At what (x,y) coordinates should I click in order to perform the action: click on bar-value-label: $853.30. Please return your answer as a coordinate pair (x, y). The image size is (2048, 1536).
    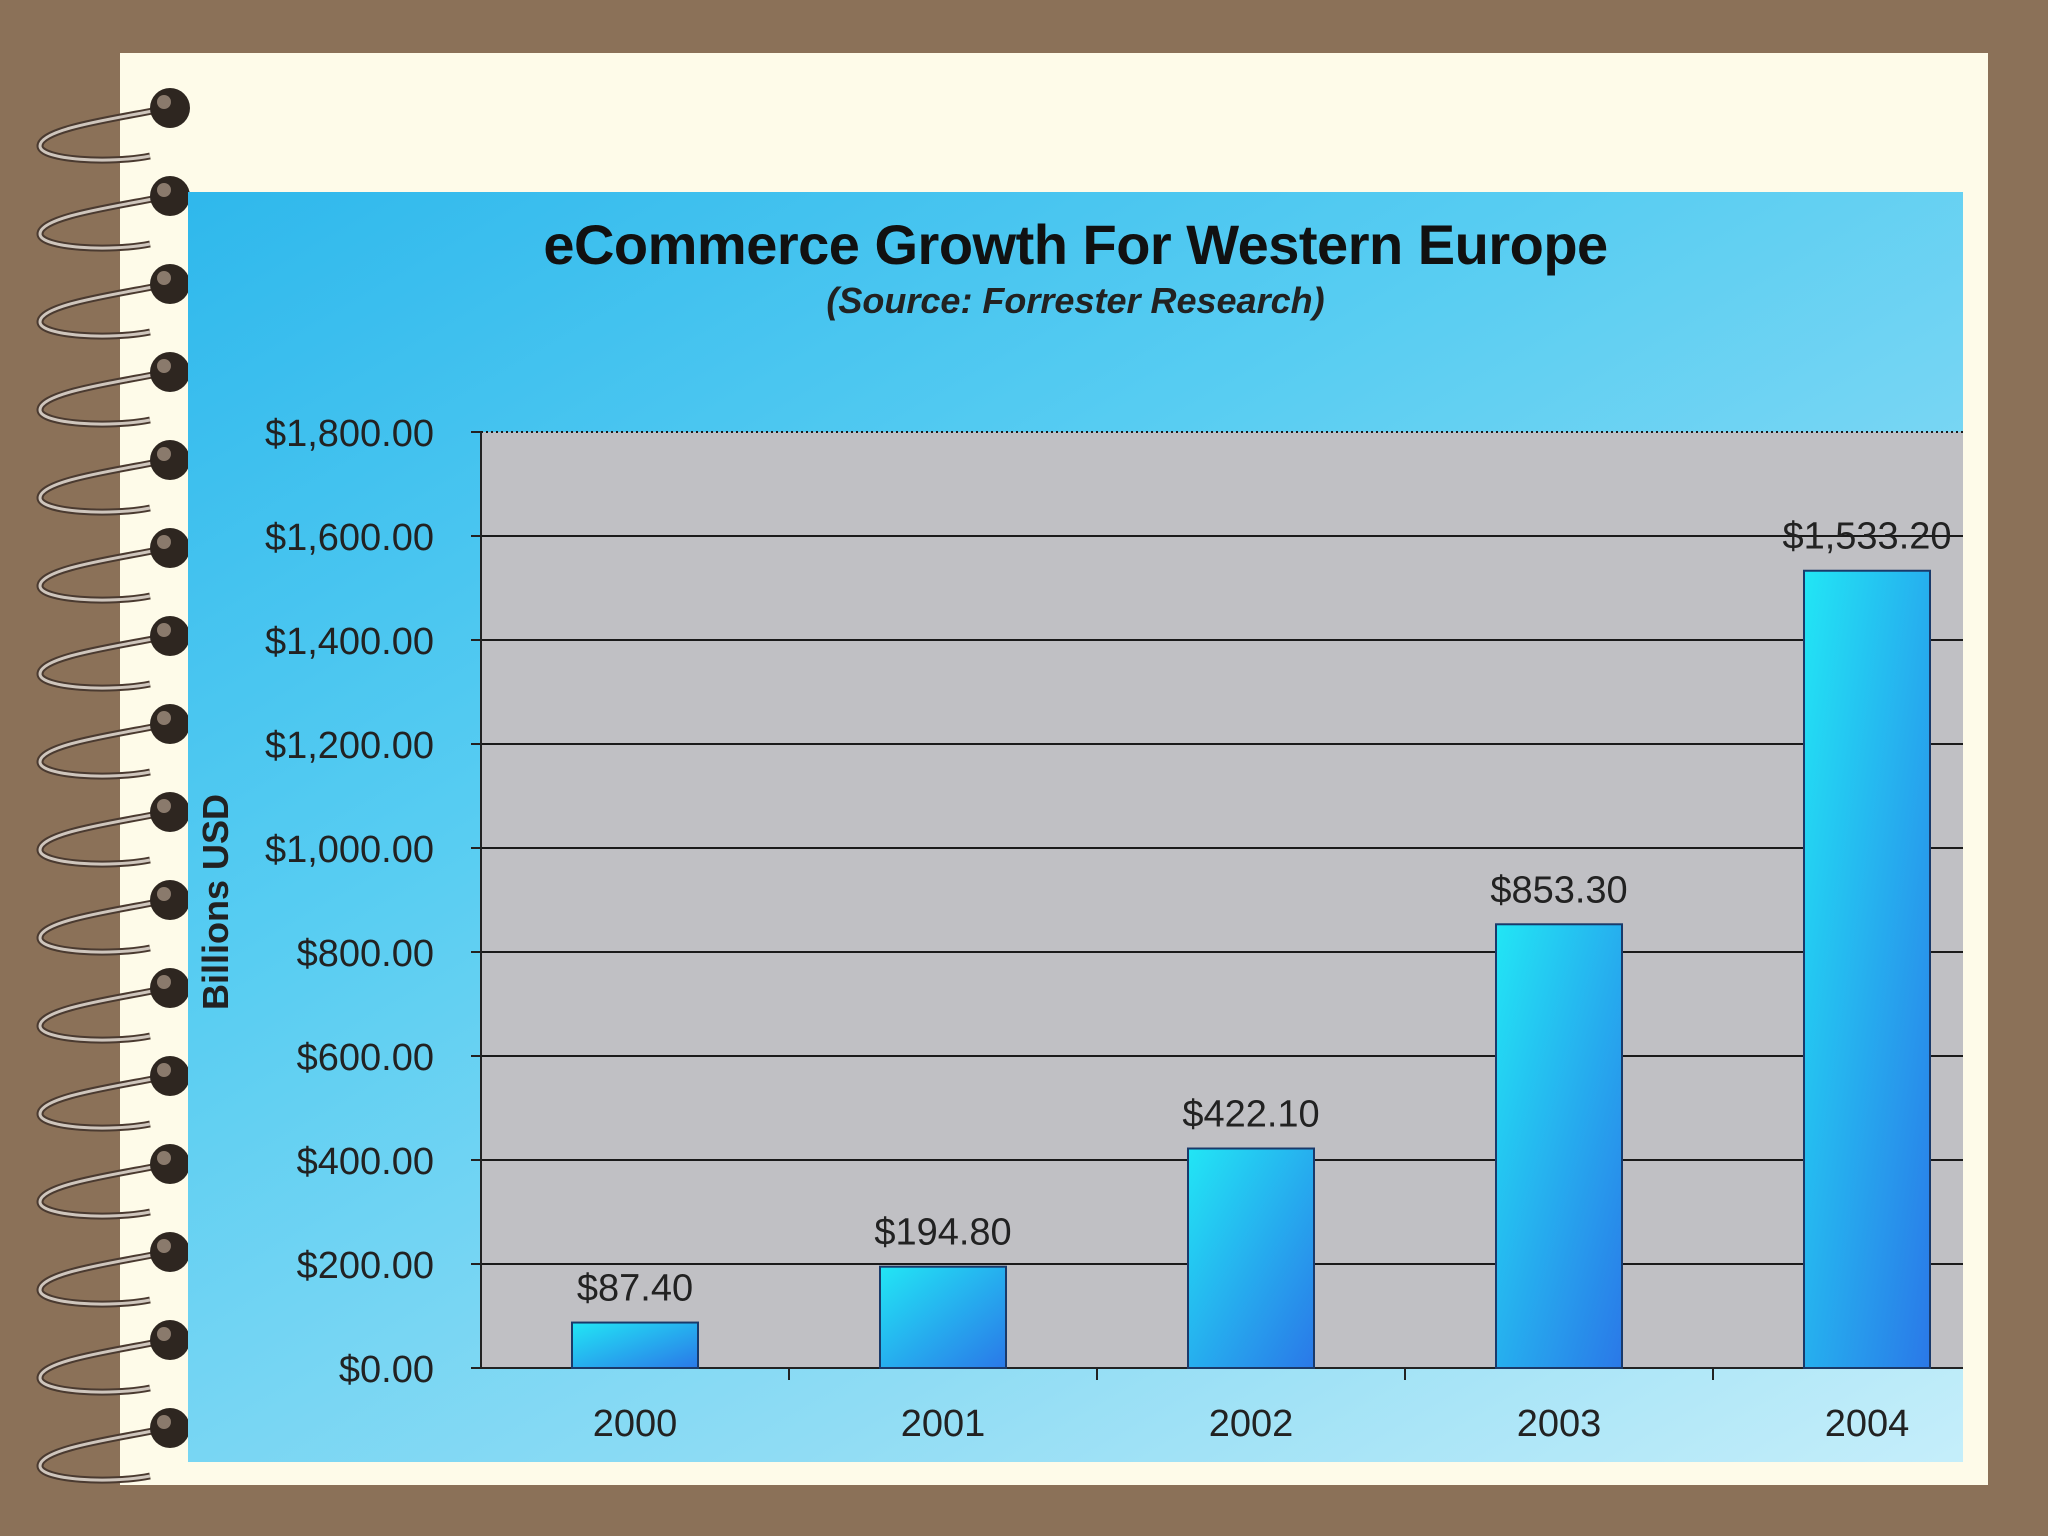
    Looking at the image, I should click on (1558, 890).